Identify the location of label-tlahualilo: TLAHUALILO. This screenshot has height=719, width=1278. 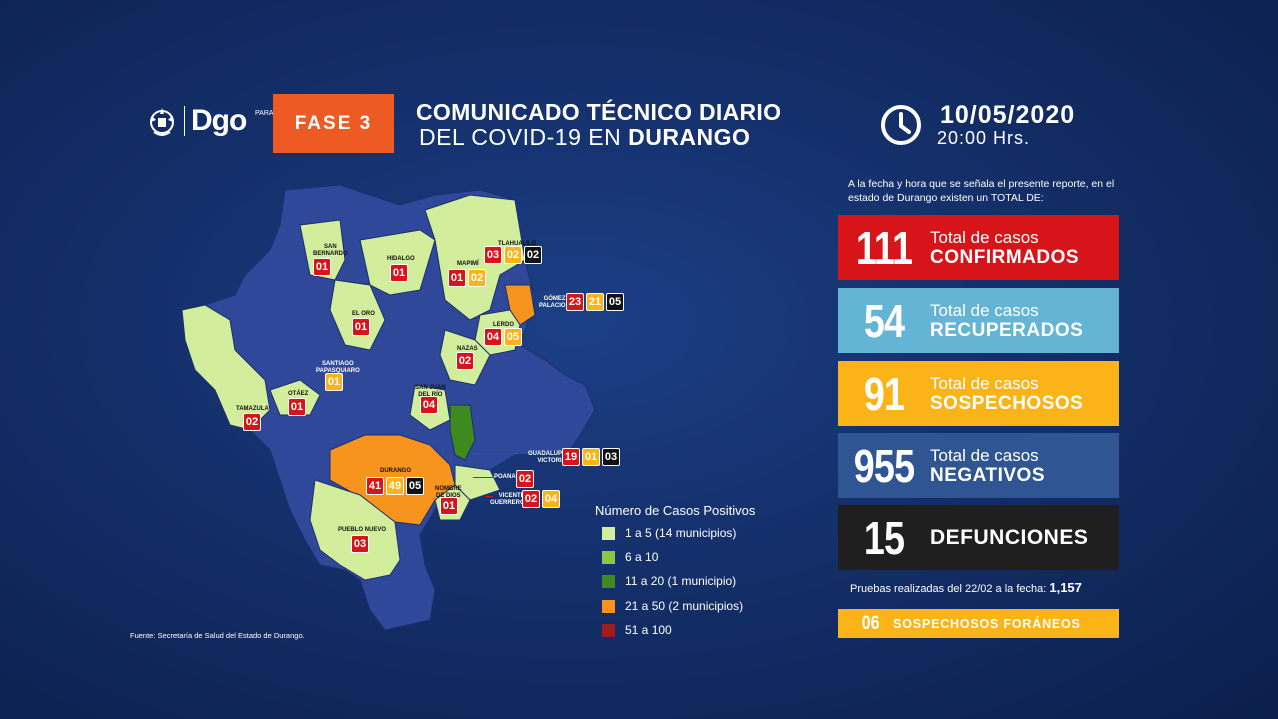
(517, 244).